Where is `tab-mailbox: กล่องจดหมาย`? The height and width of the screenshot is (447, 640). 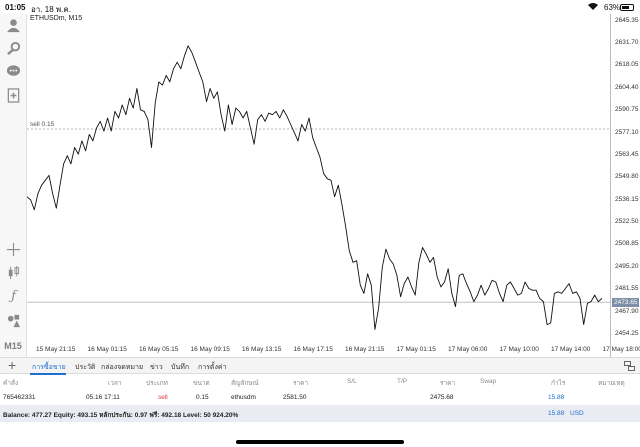
tab-mailbox: กล่องจดหมาย is located at coordinates (122, 367).